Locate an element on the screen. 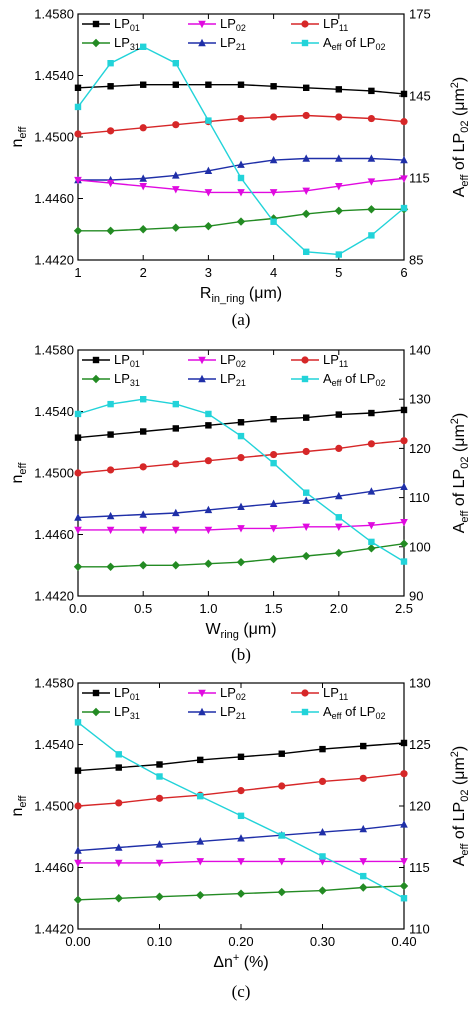  y-left-axis-label-main: n is located at coordinates (17, 812).